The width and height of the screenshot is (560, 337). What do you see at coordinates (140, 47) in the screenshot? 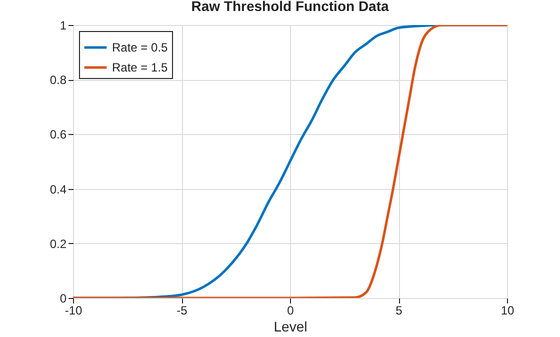
I see `legend-label: Rate = 0.5` at bounding box center [140, 47].